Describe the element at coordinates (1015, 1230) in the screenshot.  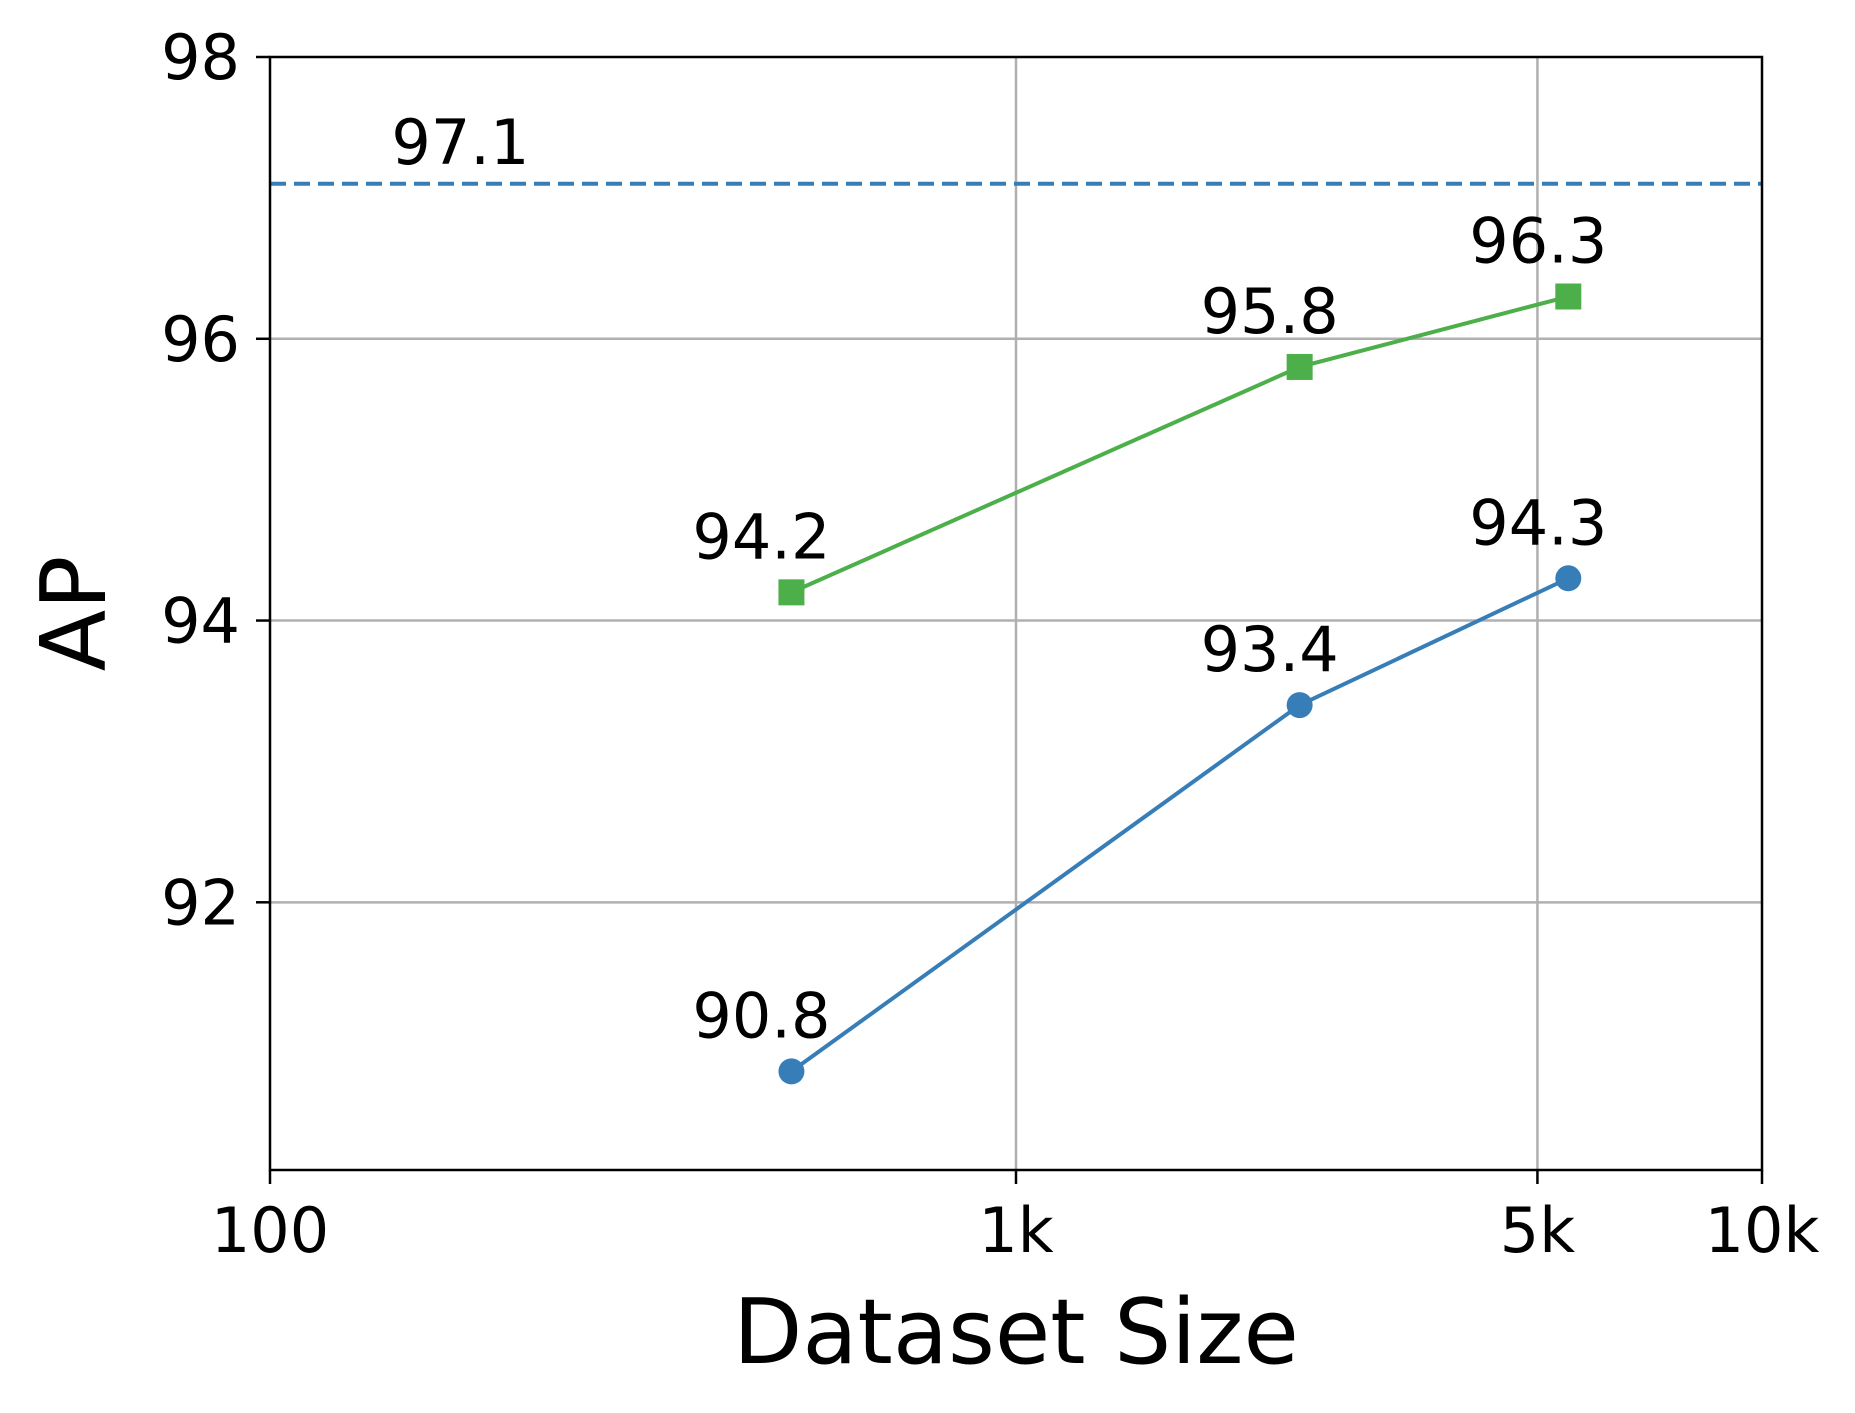
I see `x-tick-label: 1k` at that location.